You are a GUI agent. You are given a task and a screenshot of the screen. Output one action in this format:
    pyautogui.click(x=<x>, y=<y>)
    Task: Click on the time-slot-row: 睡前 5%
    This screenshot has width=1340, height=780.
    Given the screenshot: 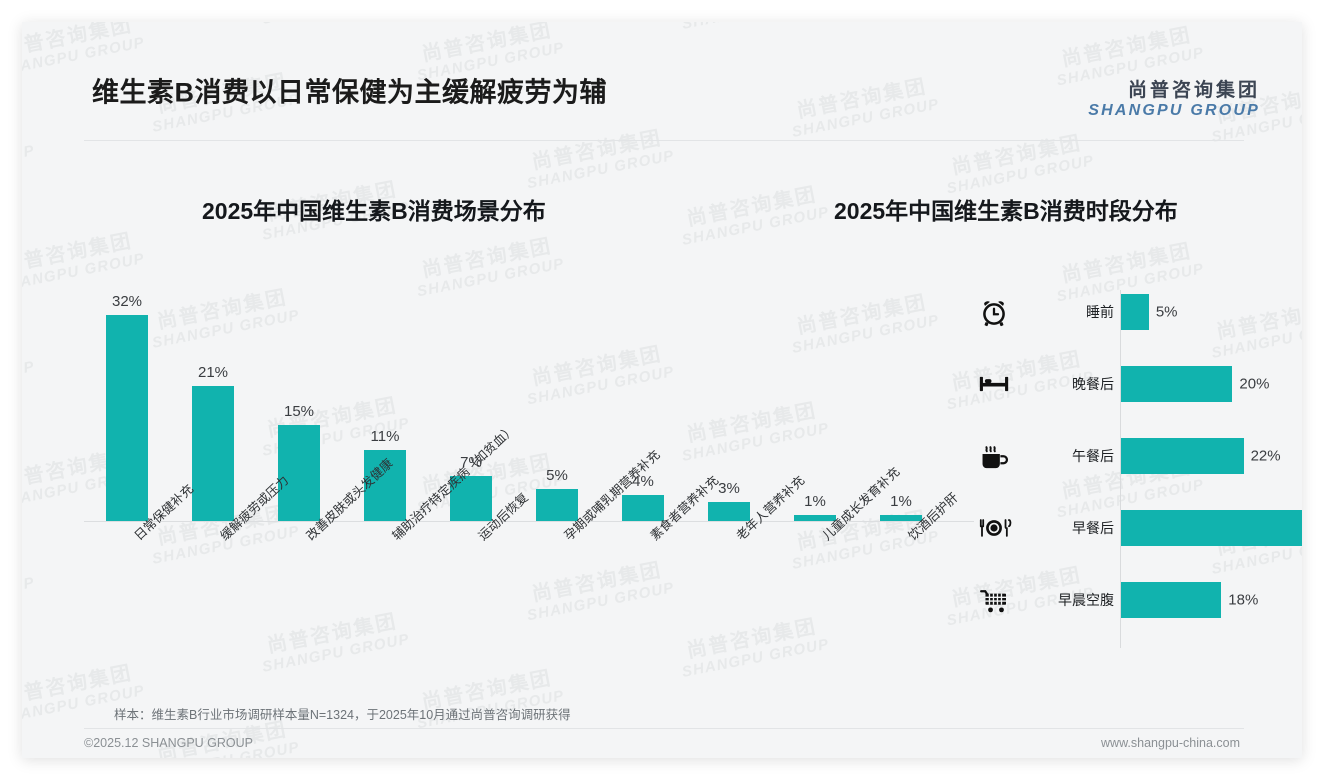 What is the action you would take?
    pyautogui.click(x=1127, y=312)
    